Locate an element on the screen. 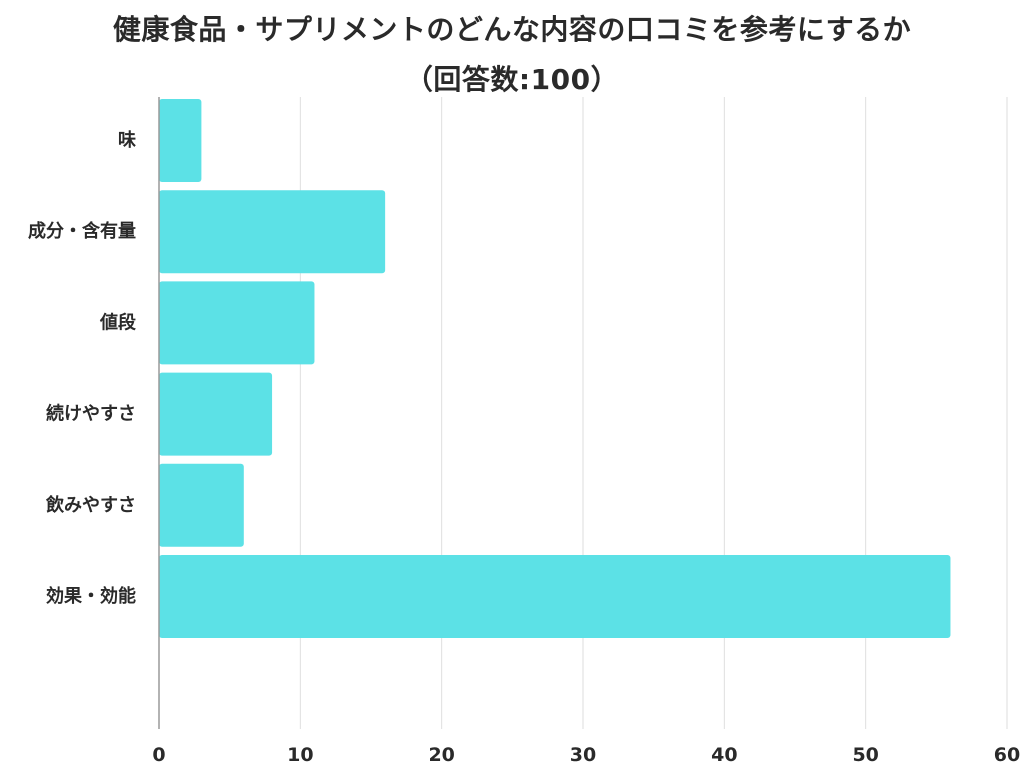 The height and width of the screenshot is (768, 1024). category-label: 続けやすさ is located at coordinates (91, 414).